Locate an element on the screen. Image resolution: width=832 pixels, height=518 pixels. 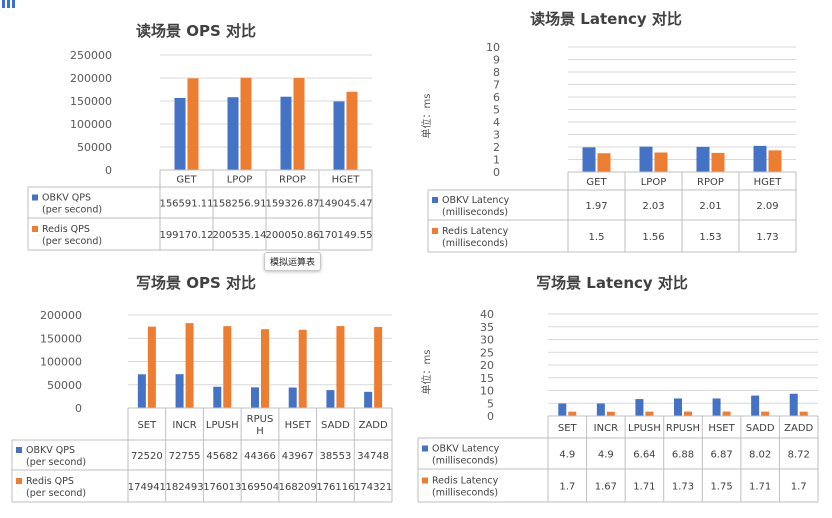
legend-label: Redis Latency is located at coordinates (475, 231).